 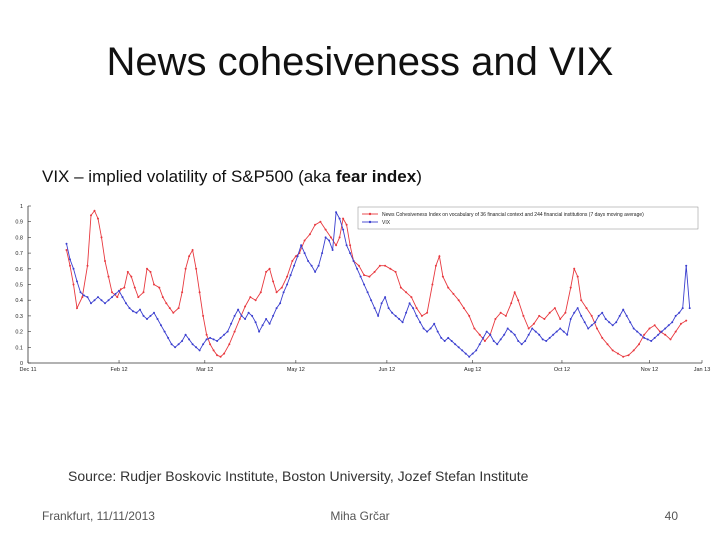 What do you see at coordinates (19, 333) in the screenshot?
I see `y-tick-label: 0.2` at bounding box center [19, 333].